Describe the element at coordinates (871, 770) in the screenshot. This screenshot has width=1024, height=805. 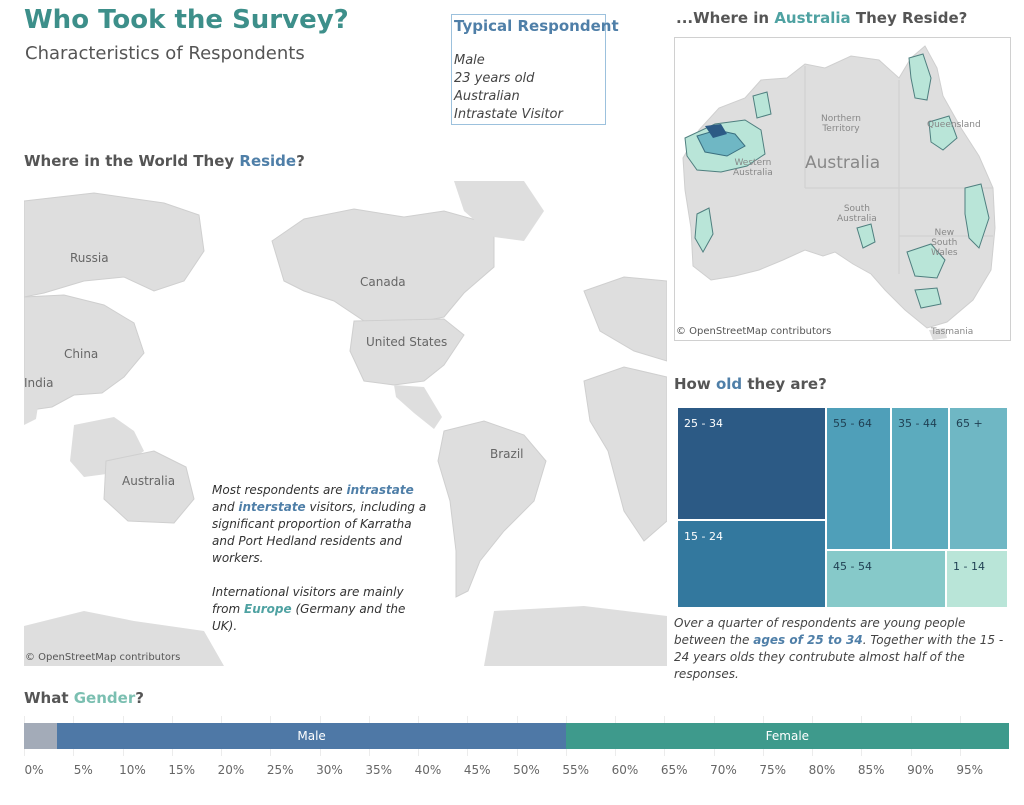
I see `axis-tick-label: 85%` at that location.